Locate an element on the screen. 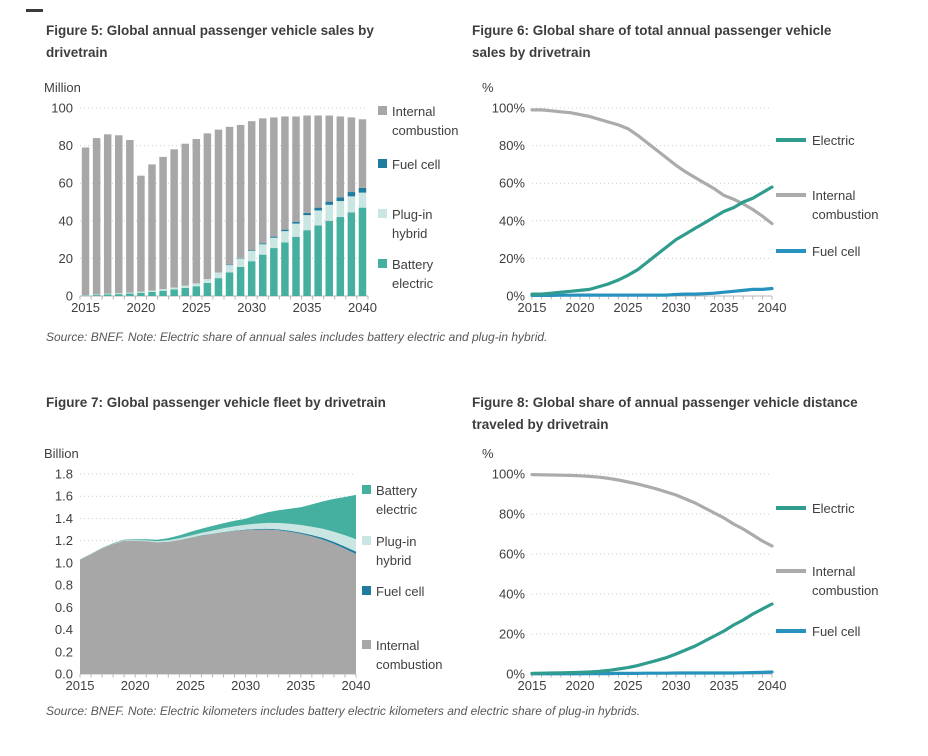  y-tick-label: 80% is located at coordinates (512, 514).